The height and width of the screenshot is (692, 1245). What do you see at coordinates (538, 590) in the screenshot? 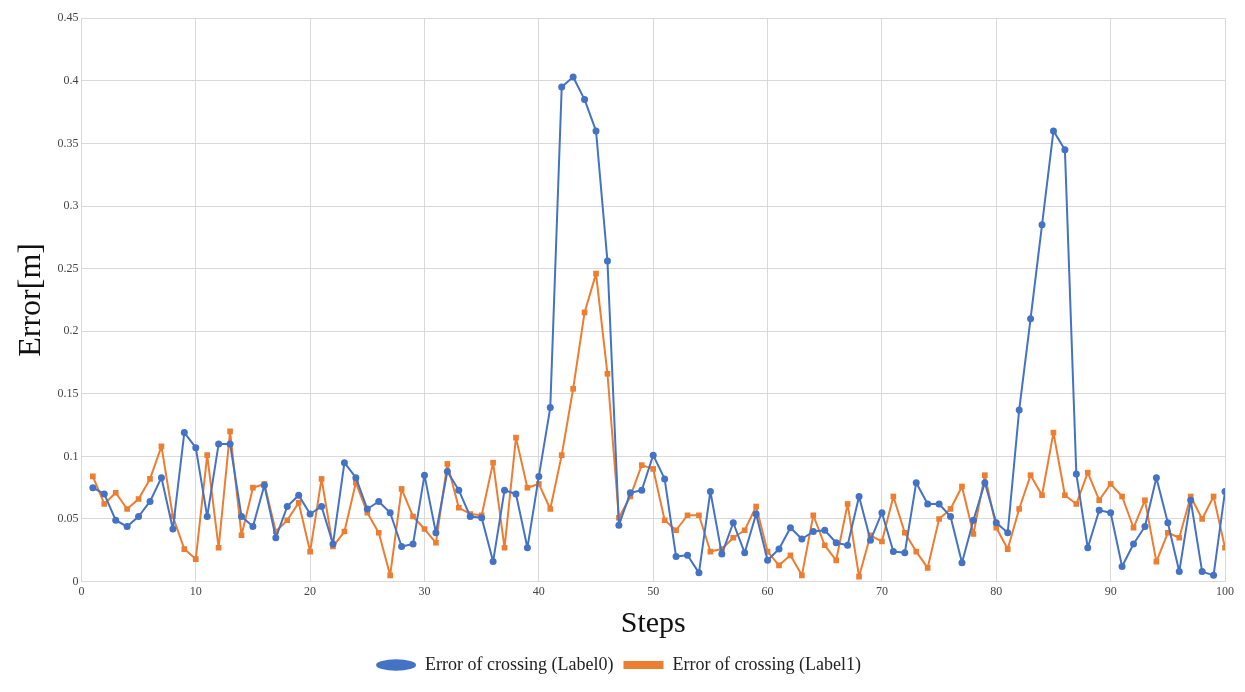
I see `x-tick-label: 40` at bounding box center [538, 590].